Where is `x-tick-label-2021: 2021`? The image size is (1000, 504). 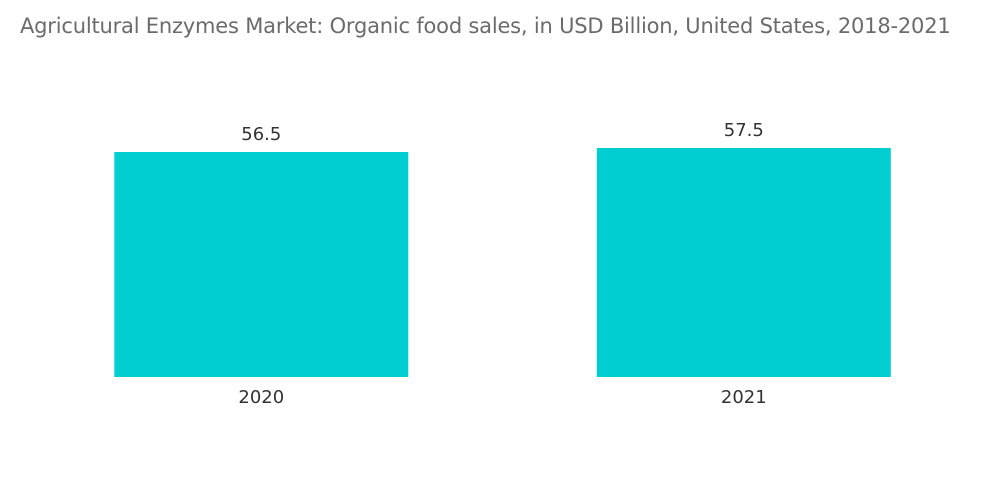
x-tick-label-2021: 2021 is located at coordinates (744, 397).